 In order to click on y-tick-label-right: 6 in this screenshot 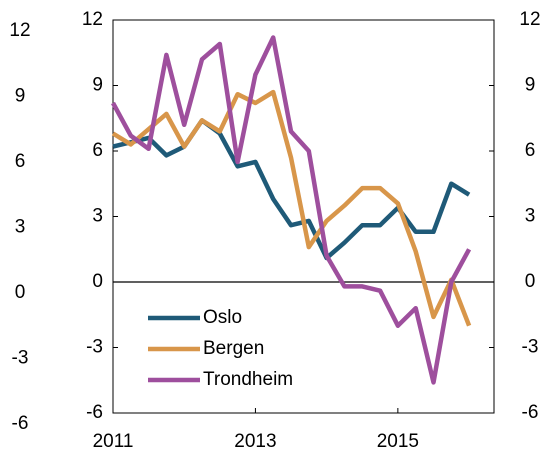, I will do `click(530, 150)`.